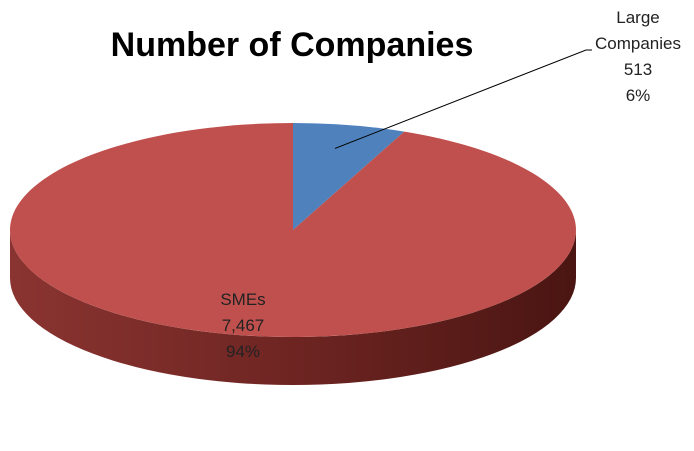 This screenshot has height=451, width=694. I want to click on data-label-smes: SMEs 7,467 94%, so click(242, 325).